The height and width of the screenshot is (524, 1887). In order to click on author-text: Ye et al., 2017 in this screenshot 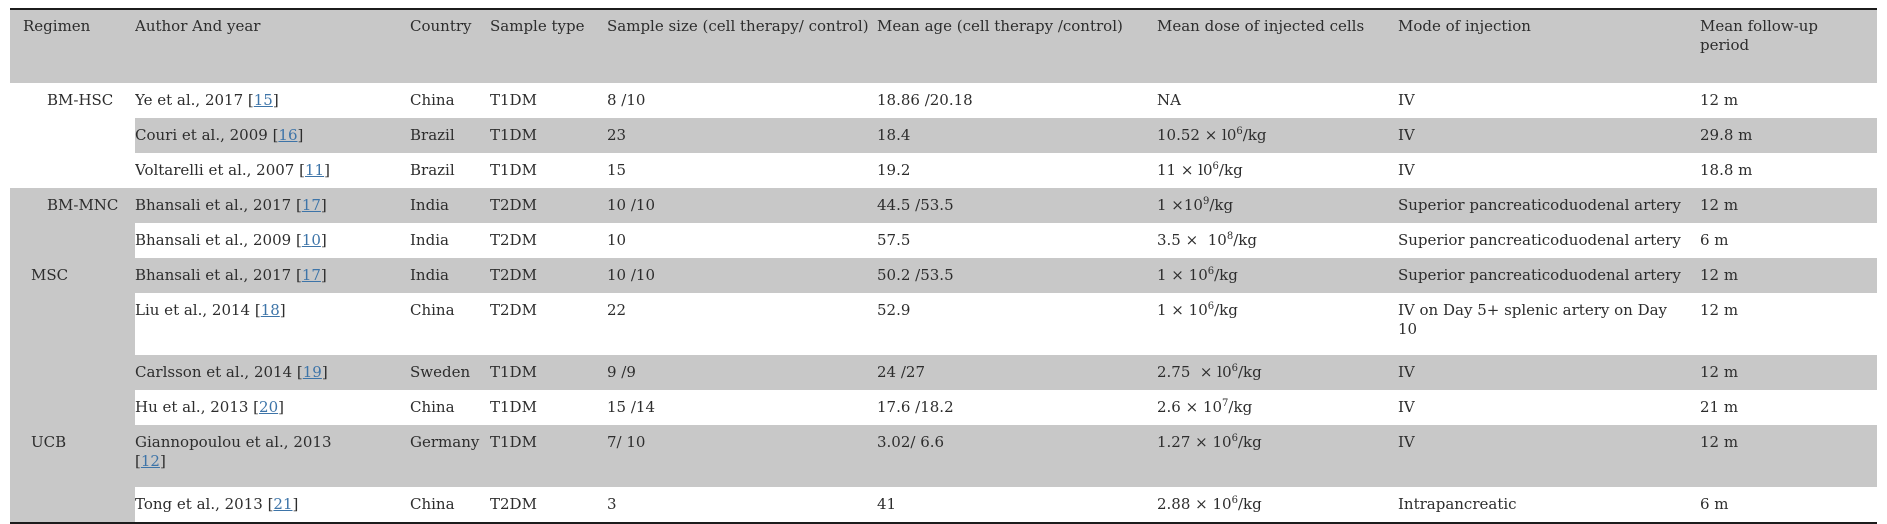, I will do `click(189, 100)`.